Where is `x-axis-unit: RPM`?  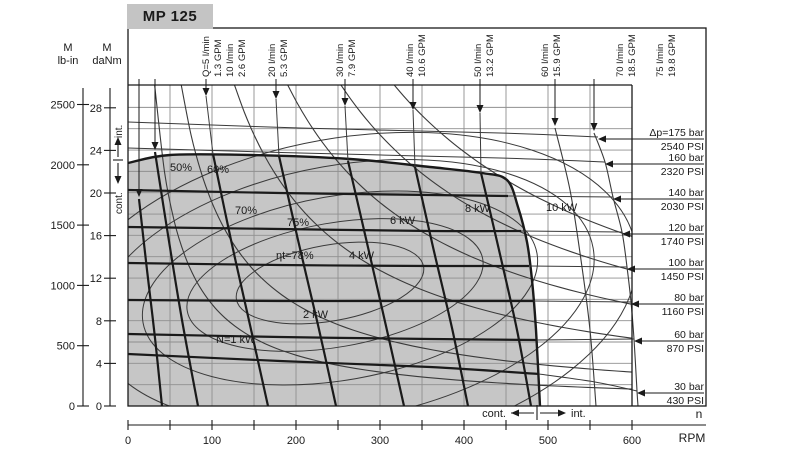 x-axis-unit: RPM is located at coordinates (692, 438).